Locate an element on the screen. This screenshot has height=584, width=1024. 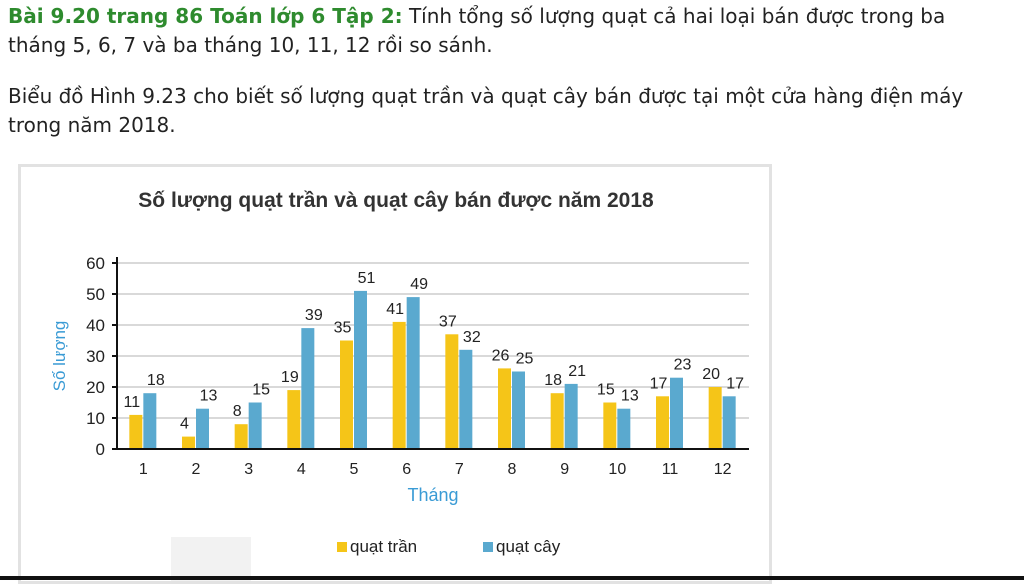
legend-label: quạt cây is located at coordinates (528, 546).